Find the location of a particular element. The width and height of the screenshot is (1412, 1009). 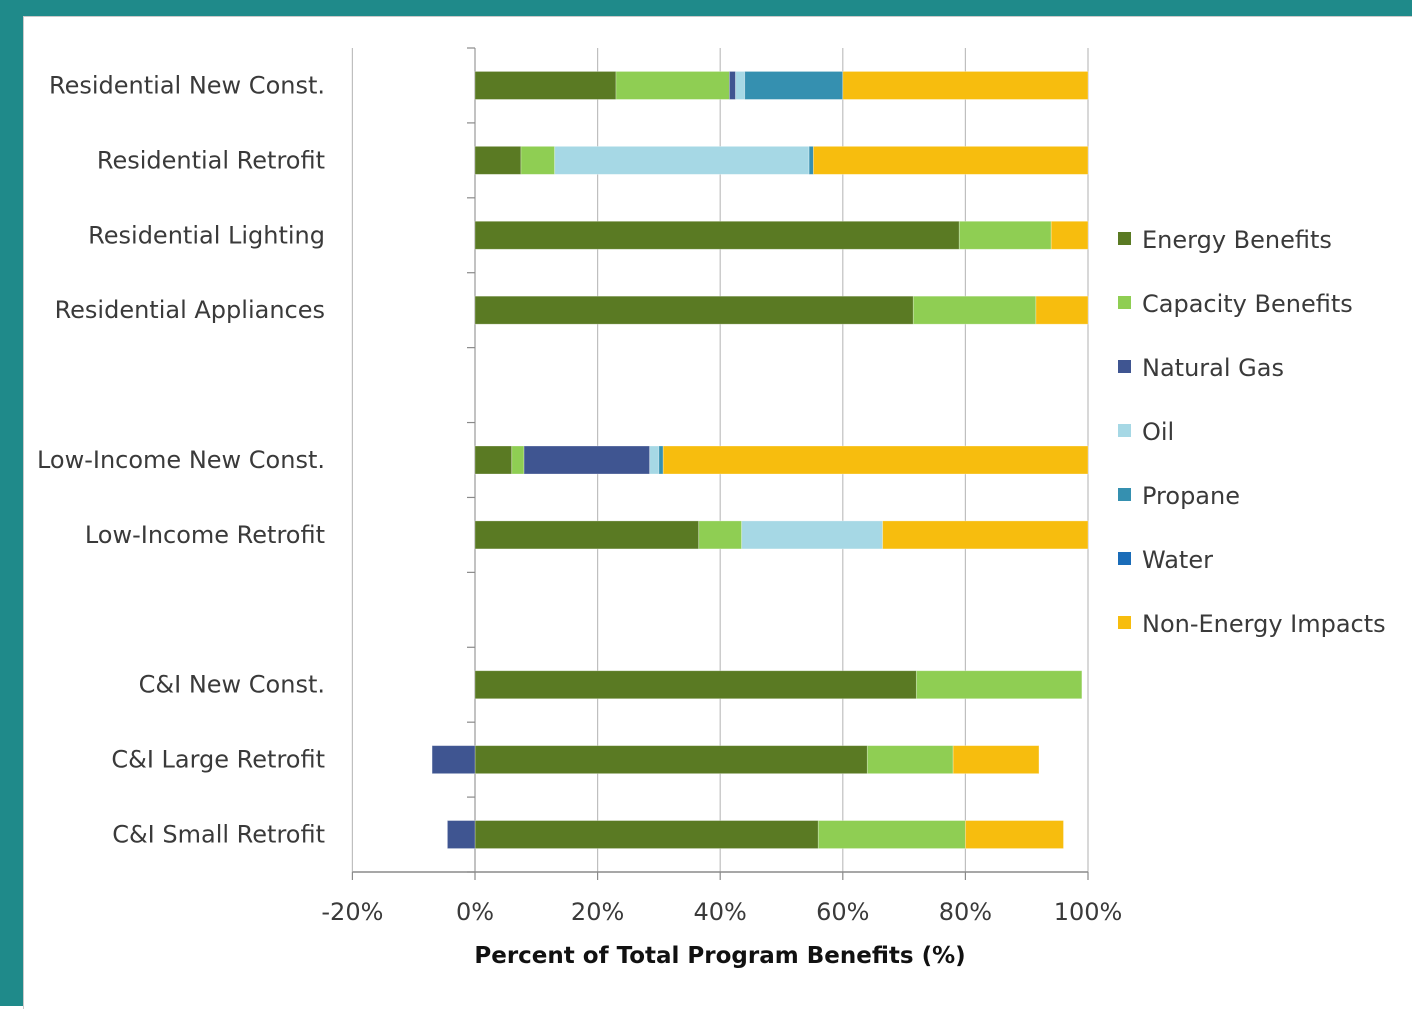

legend-label: Oil is located at coordinates (1158, 432).